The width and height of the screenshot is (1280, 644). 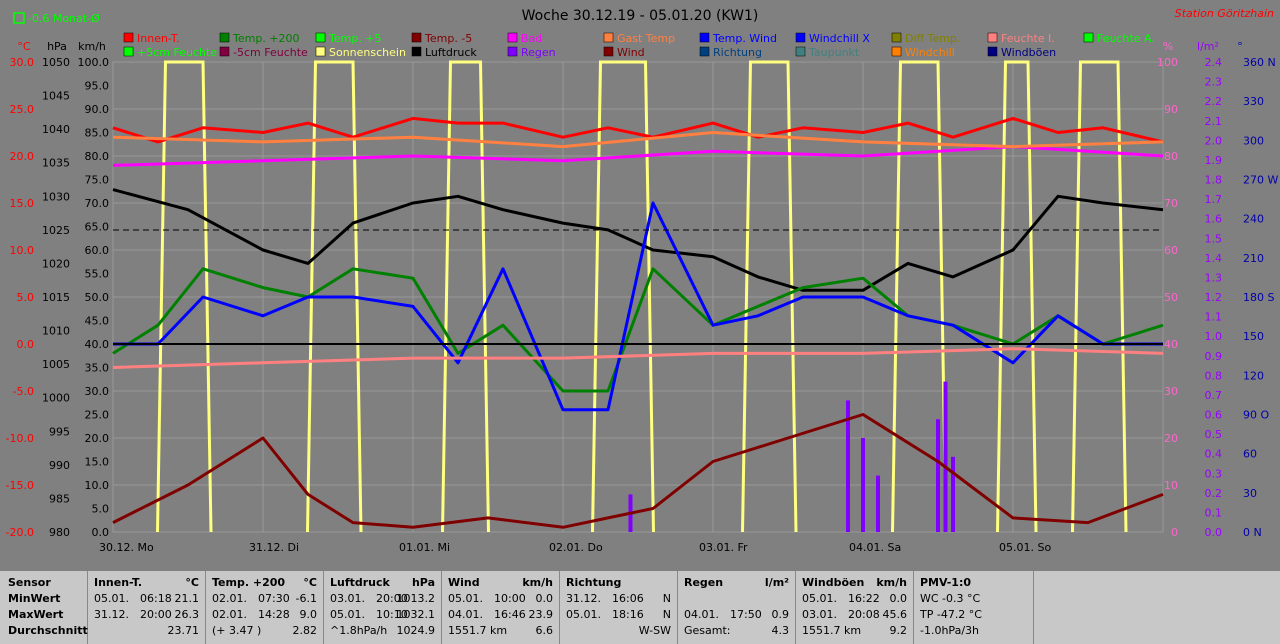 I want to click on direction-tick-label: 60, so click(x=1250, y=454).